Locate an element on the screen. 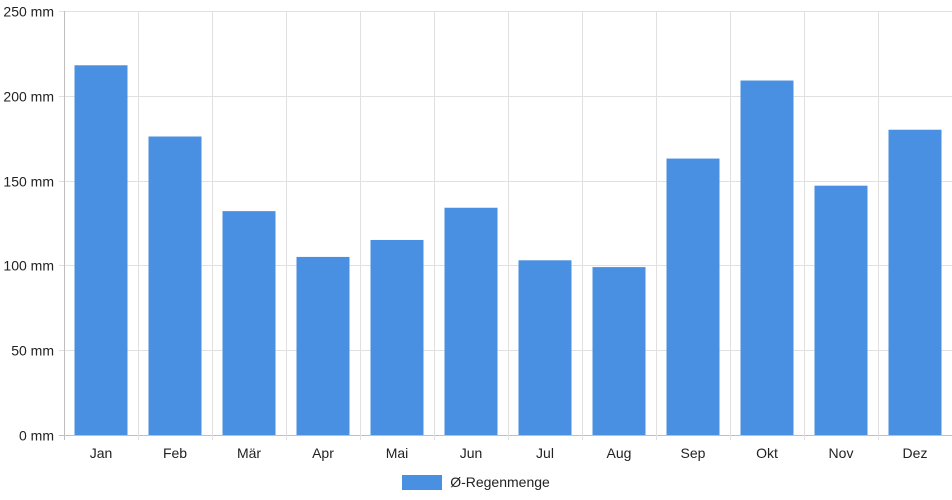  y-axis-labels: 0 mm 50 mm 100 mm 150 mm 200 mm 250 mm is located at coordinates (28, 224).